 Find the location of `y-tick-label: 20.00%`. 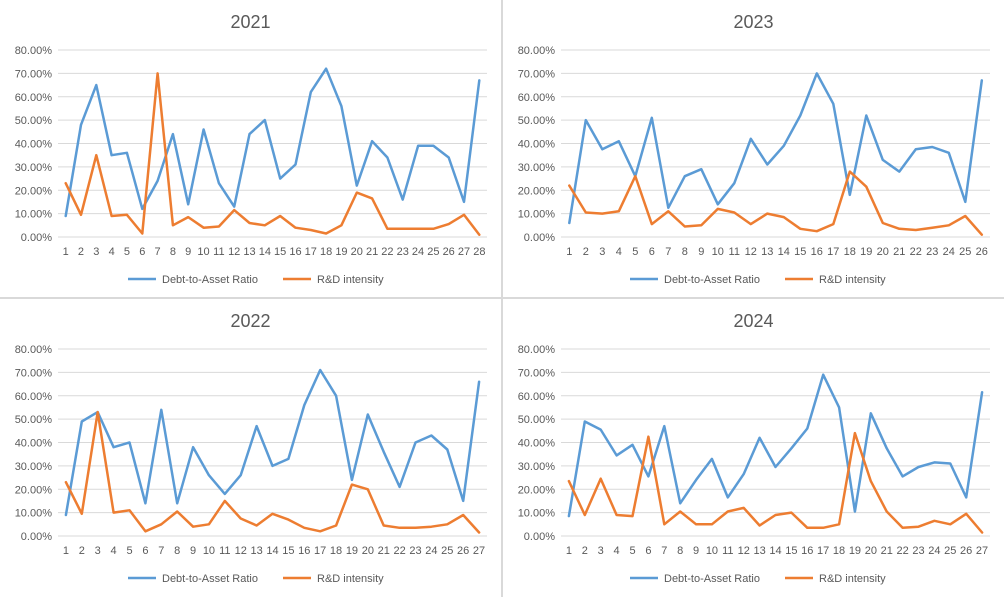

y-tick-label: 20.00% is located at coordinates (537, 490).